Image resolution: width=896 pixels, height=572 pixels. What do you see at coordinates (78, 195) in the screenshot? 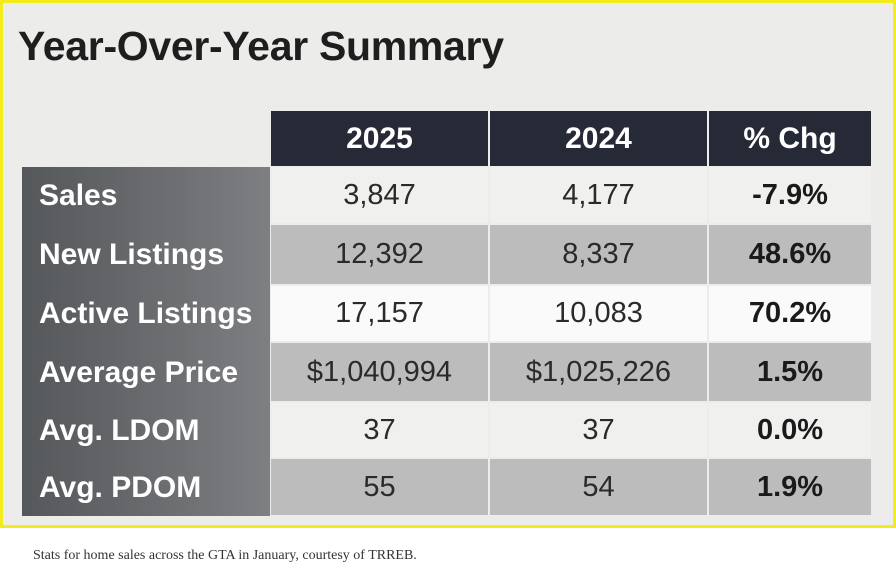
I see `row-label: Sales` at bounding box center [78, 195].